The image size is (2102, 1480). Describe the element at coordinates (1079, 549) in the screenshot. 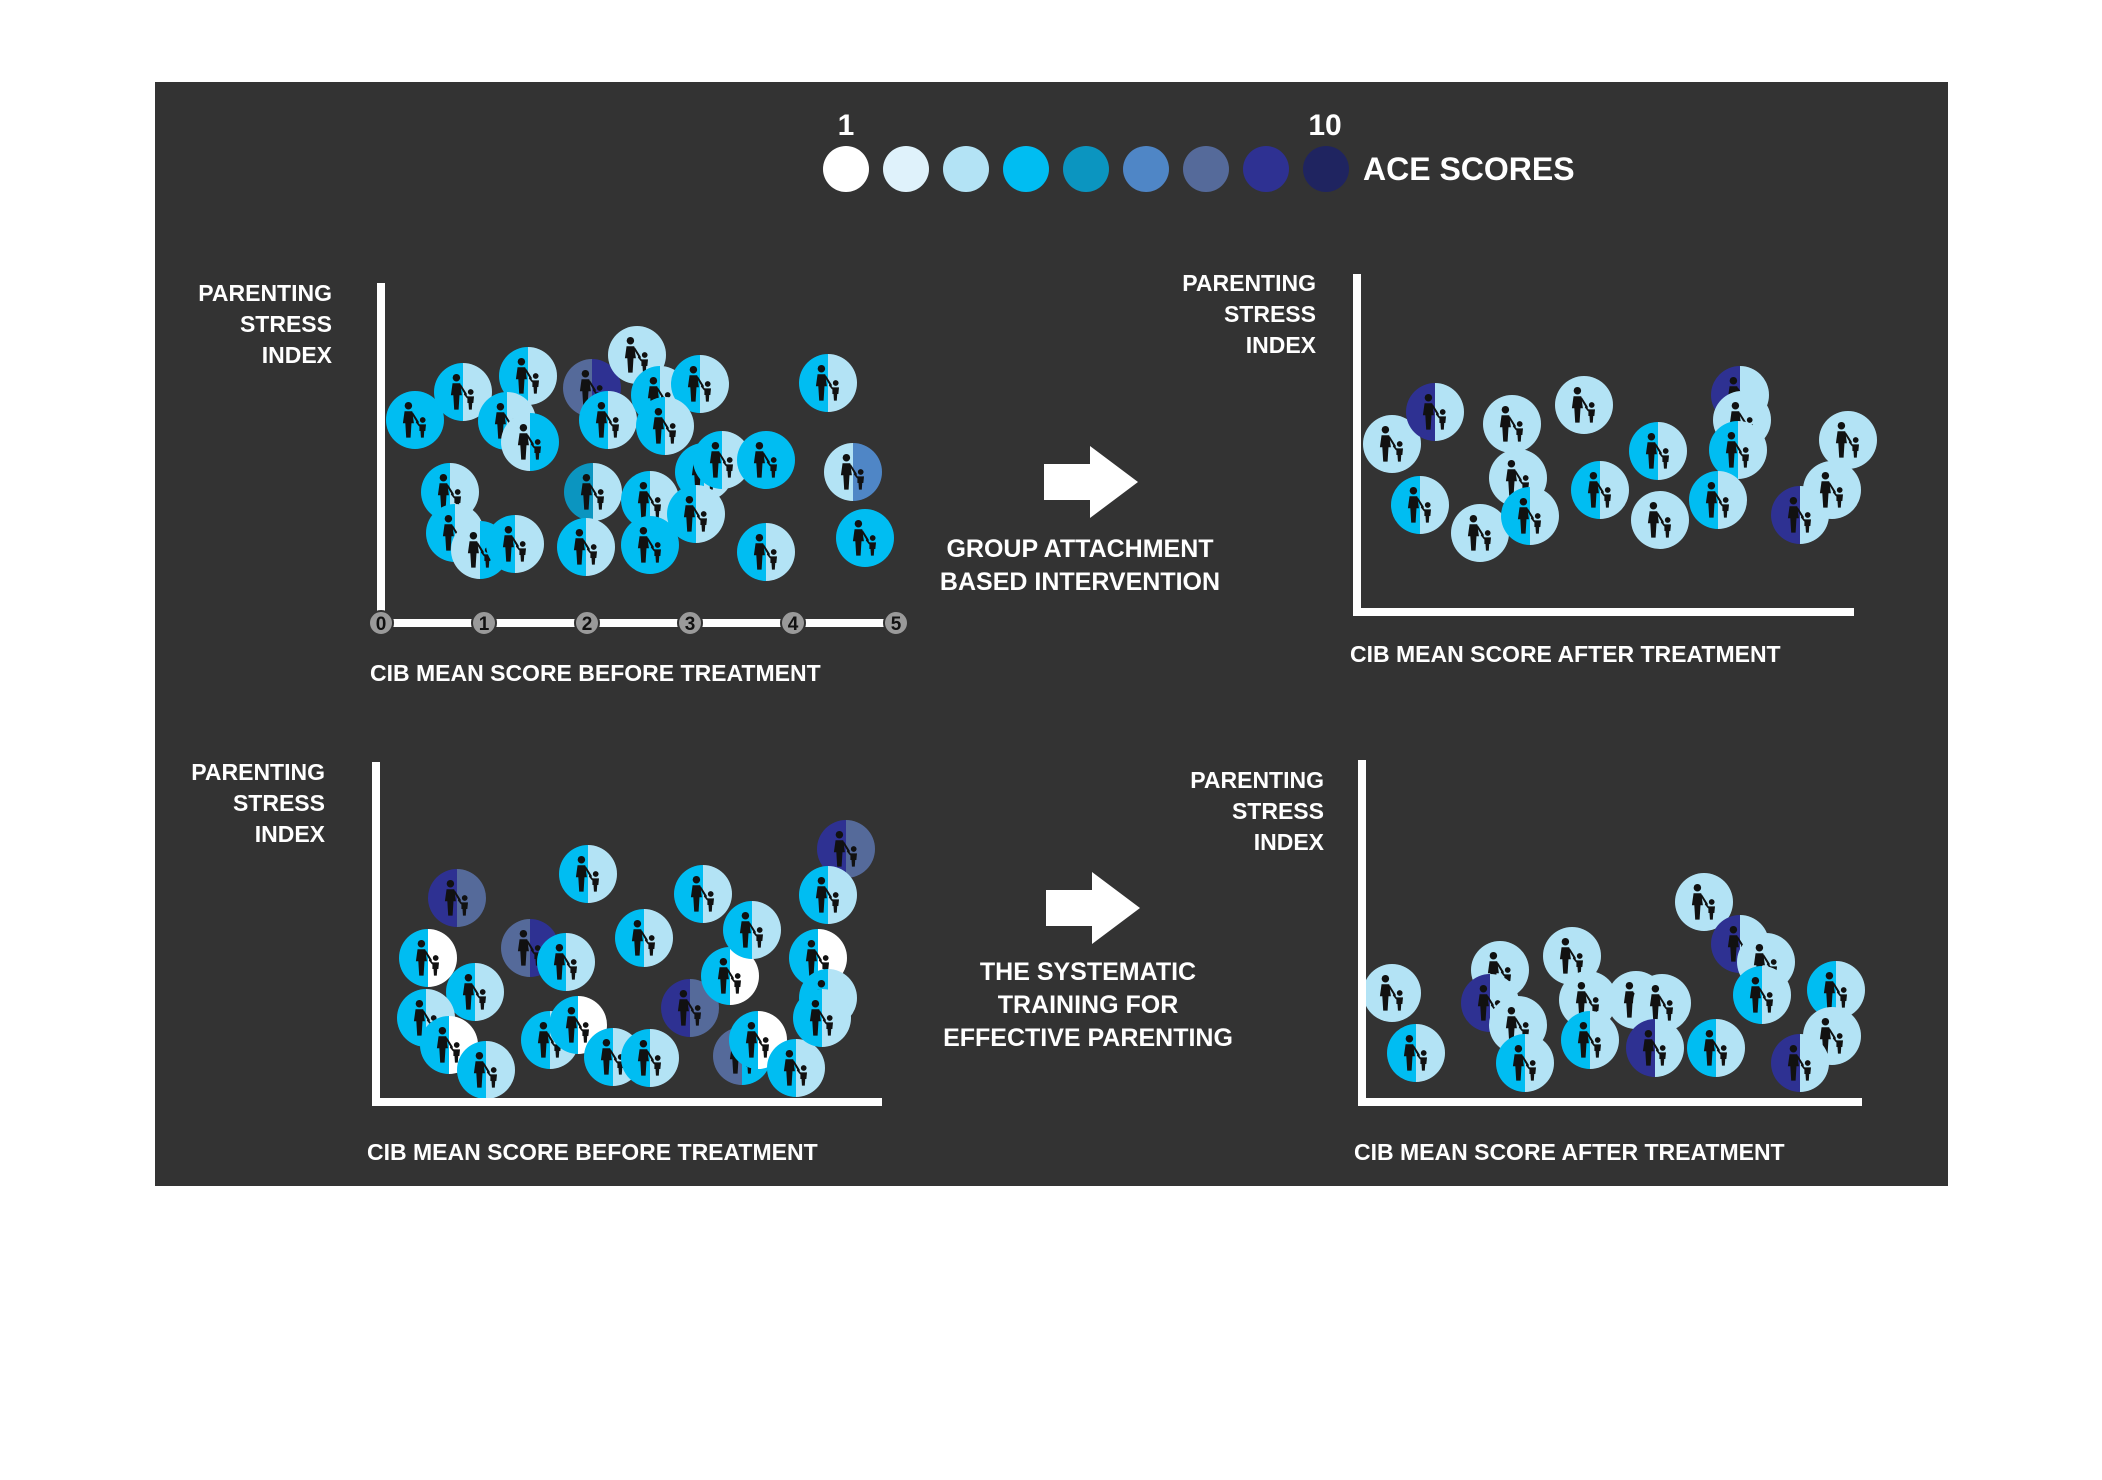

I see `svg-text: GROUP ATTACHMENT` at that location.